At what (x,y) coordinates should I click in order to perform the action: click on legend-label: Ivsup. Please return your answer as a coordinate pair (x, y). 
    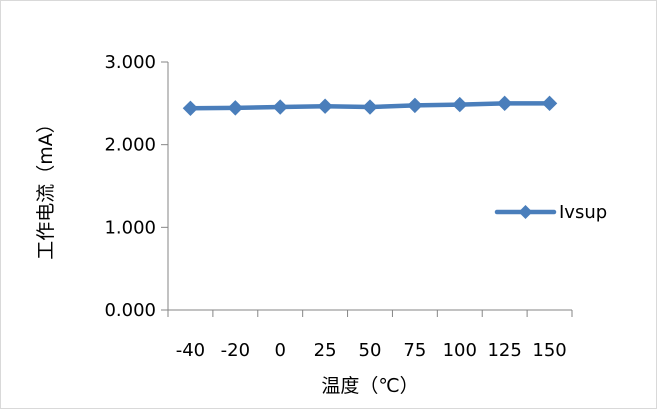
    Looking at the image, I should click on (583, 212).